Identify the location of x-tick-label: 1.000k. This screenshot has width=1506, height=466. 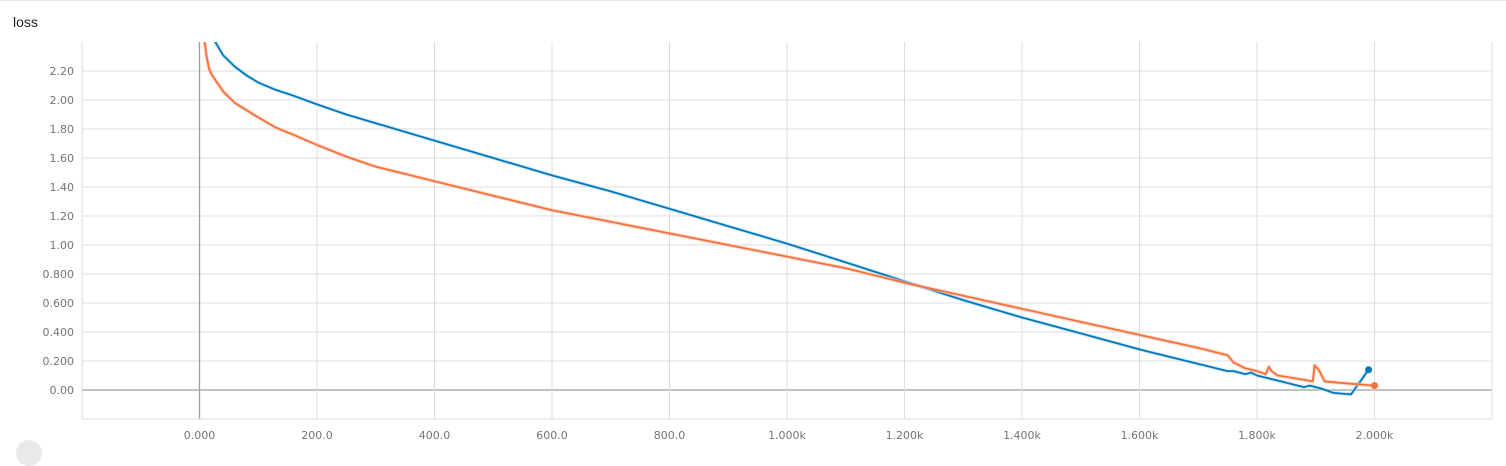
(787, 435).